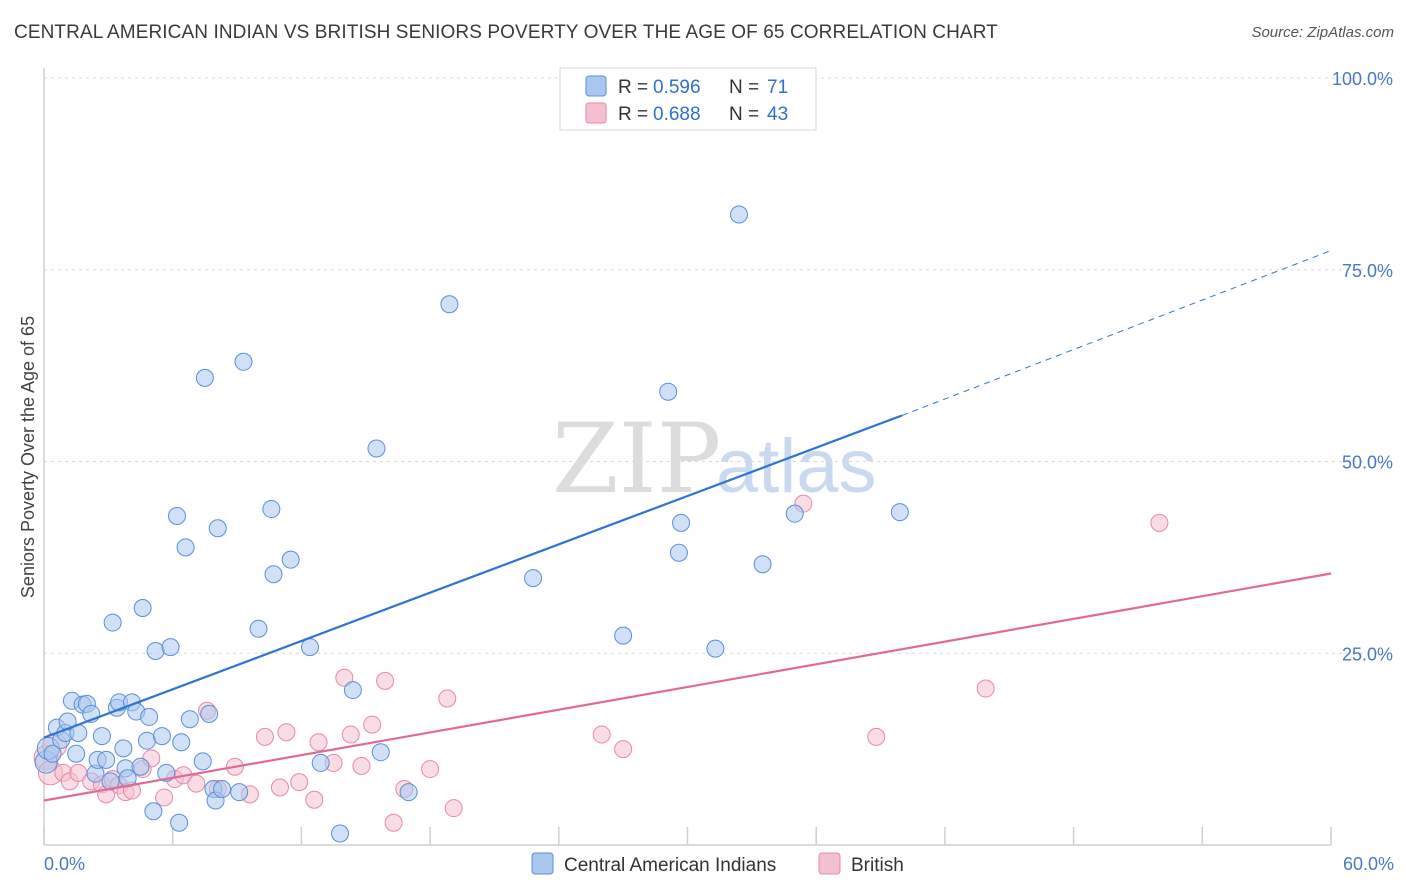  What do you see at coordinates (1322, 32) in the screenshot?
I see `source-credit: Source: ZipAtlas.com` at bounding box center [1322, 32].